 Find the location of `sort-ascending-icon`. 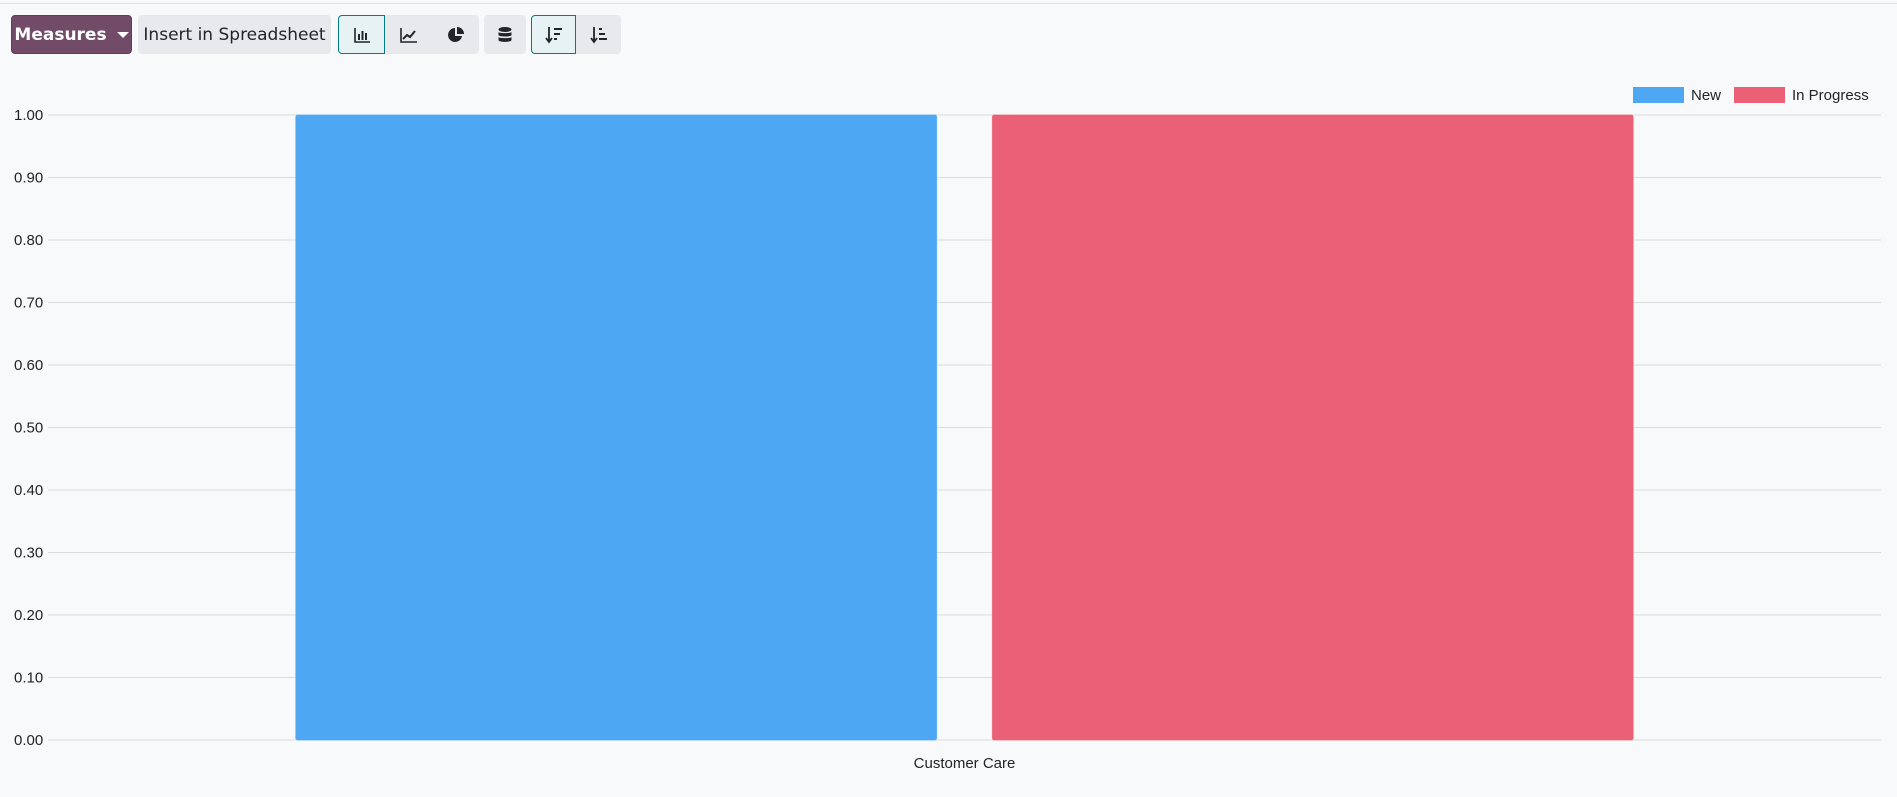

sort-ascending-icon is located at coordinates (598, 34).